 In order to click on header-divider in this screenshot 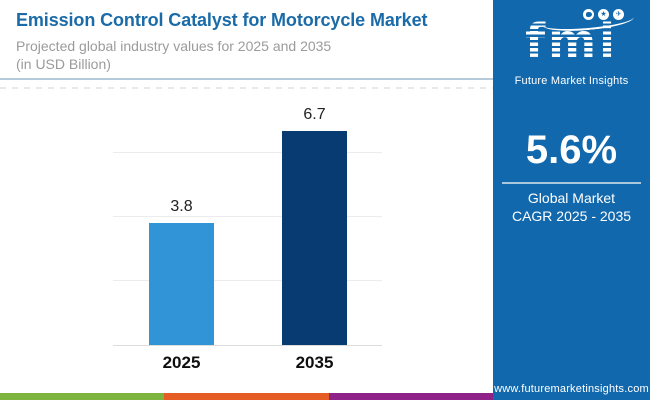, I will do `click(246, 79)`.